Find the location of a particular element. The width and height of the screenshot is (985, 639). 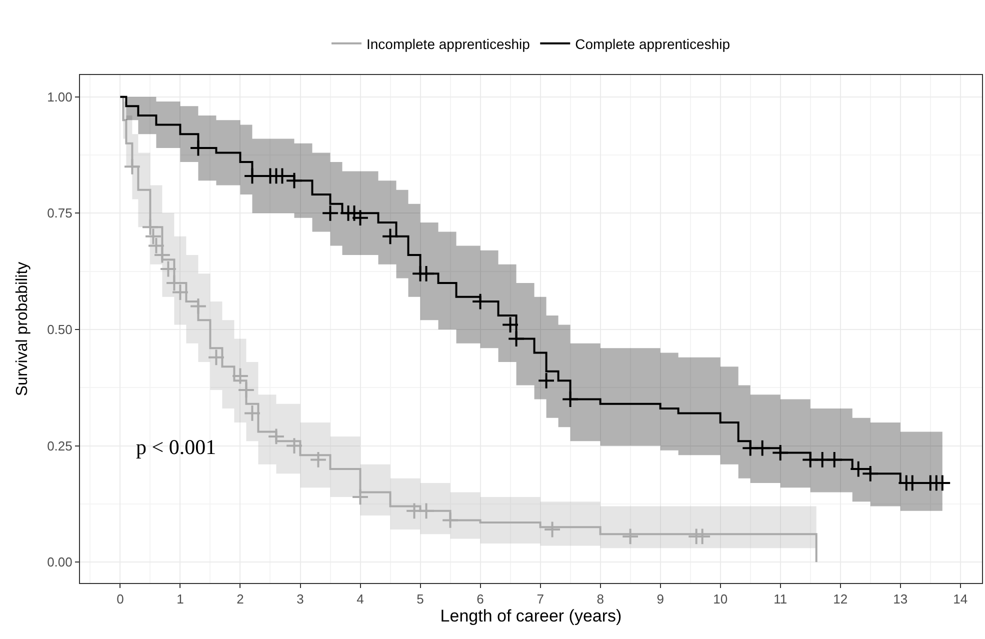

x-tick-label: 4 is located at coordinates (360, 599).